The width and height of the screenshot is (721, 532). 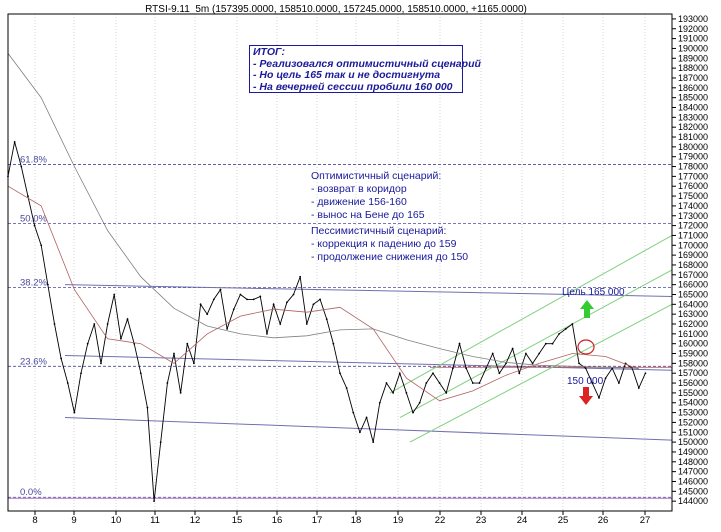 I want to click on upper-trendline, so click(x=368, y=290).